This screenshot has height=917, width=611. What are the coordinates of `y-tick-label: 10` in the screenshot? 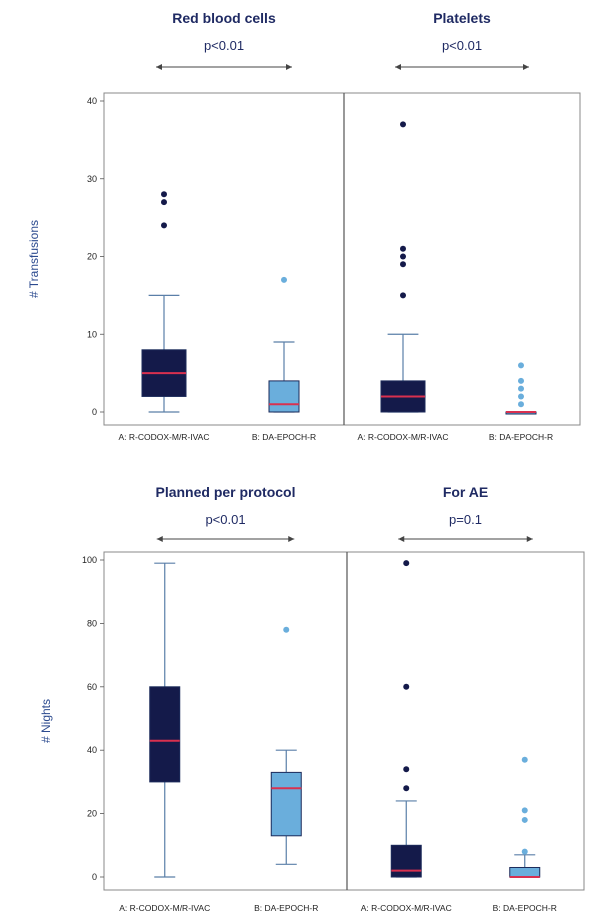 It's located at (92, 334).